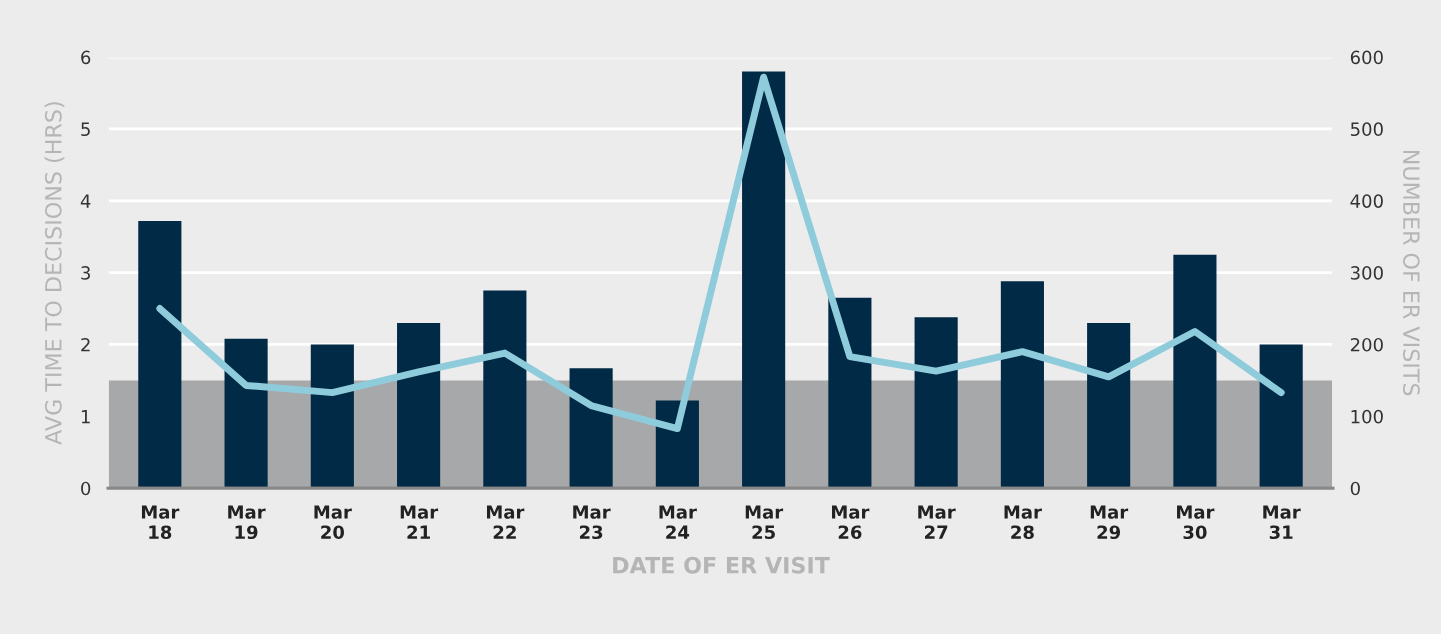 This screenshot has width=1441, height=634. What do you see at coordinates (86, 57) in the screenshot?
I see `y-tick-label: 6` at bounding box center [86, 57].